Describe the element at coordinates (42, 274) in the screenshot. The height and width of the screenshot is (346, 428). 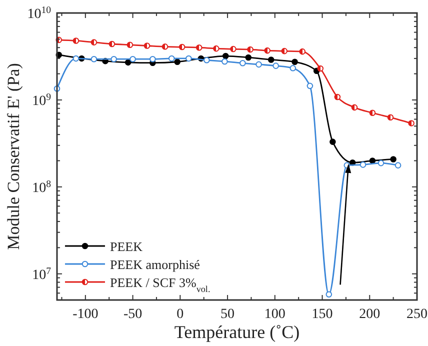
I see `y-tick-label: 10$^{7}$` at that location.